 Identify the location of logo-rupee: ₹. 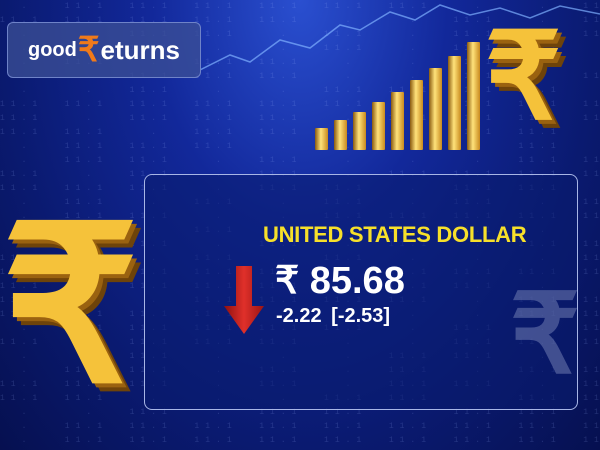
(89, 50).